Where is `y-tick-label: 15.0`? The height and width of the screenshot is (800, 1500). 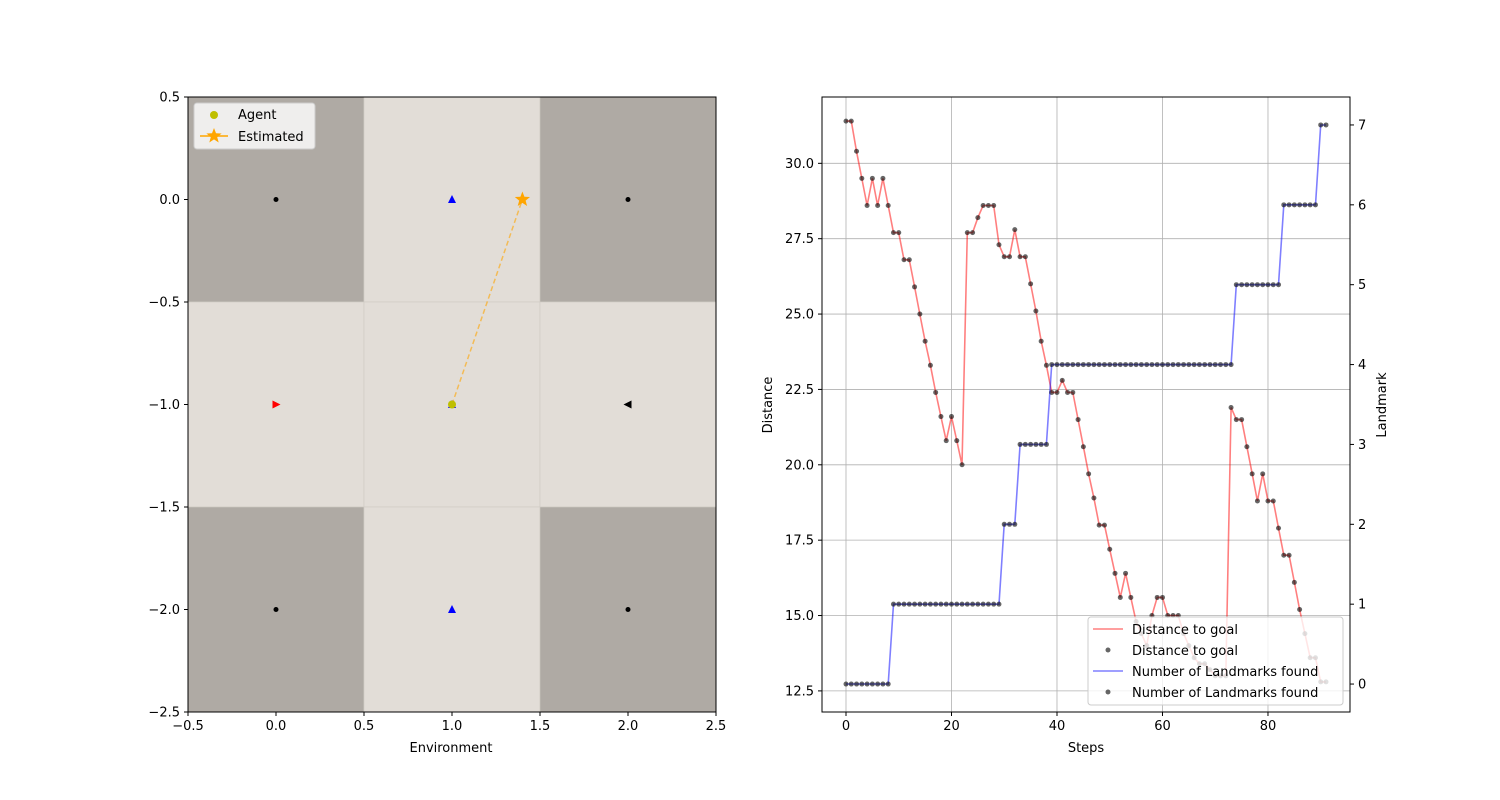
y-tick-label: 15.0 is located at coordinates (799, 616).